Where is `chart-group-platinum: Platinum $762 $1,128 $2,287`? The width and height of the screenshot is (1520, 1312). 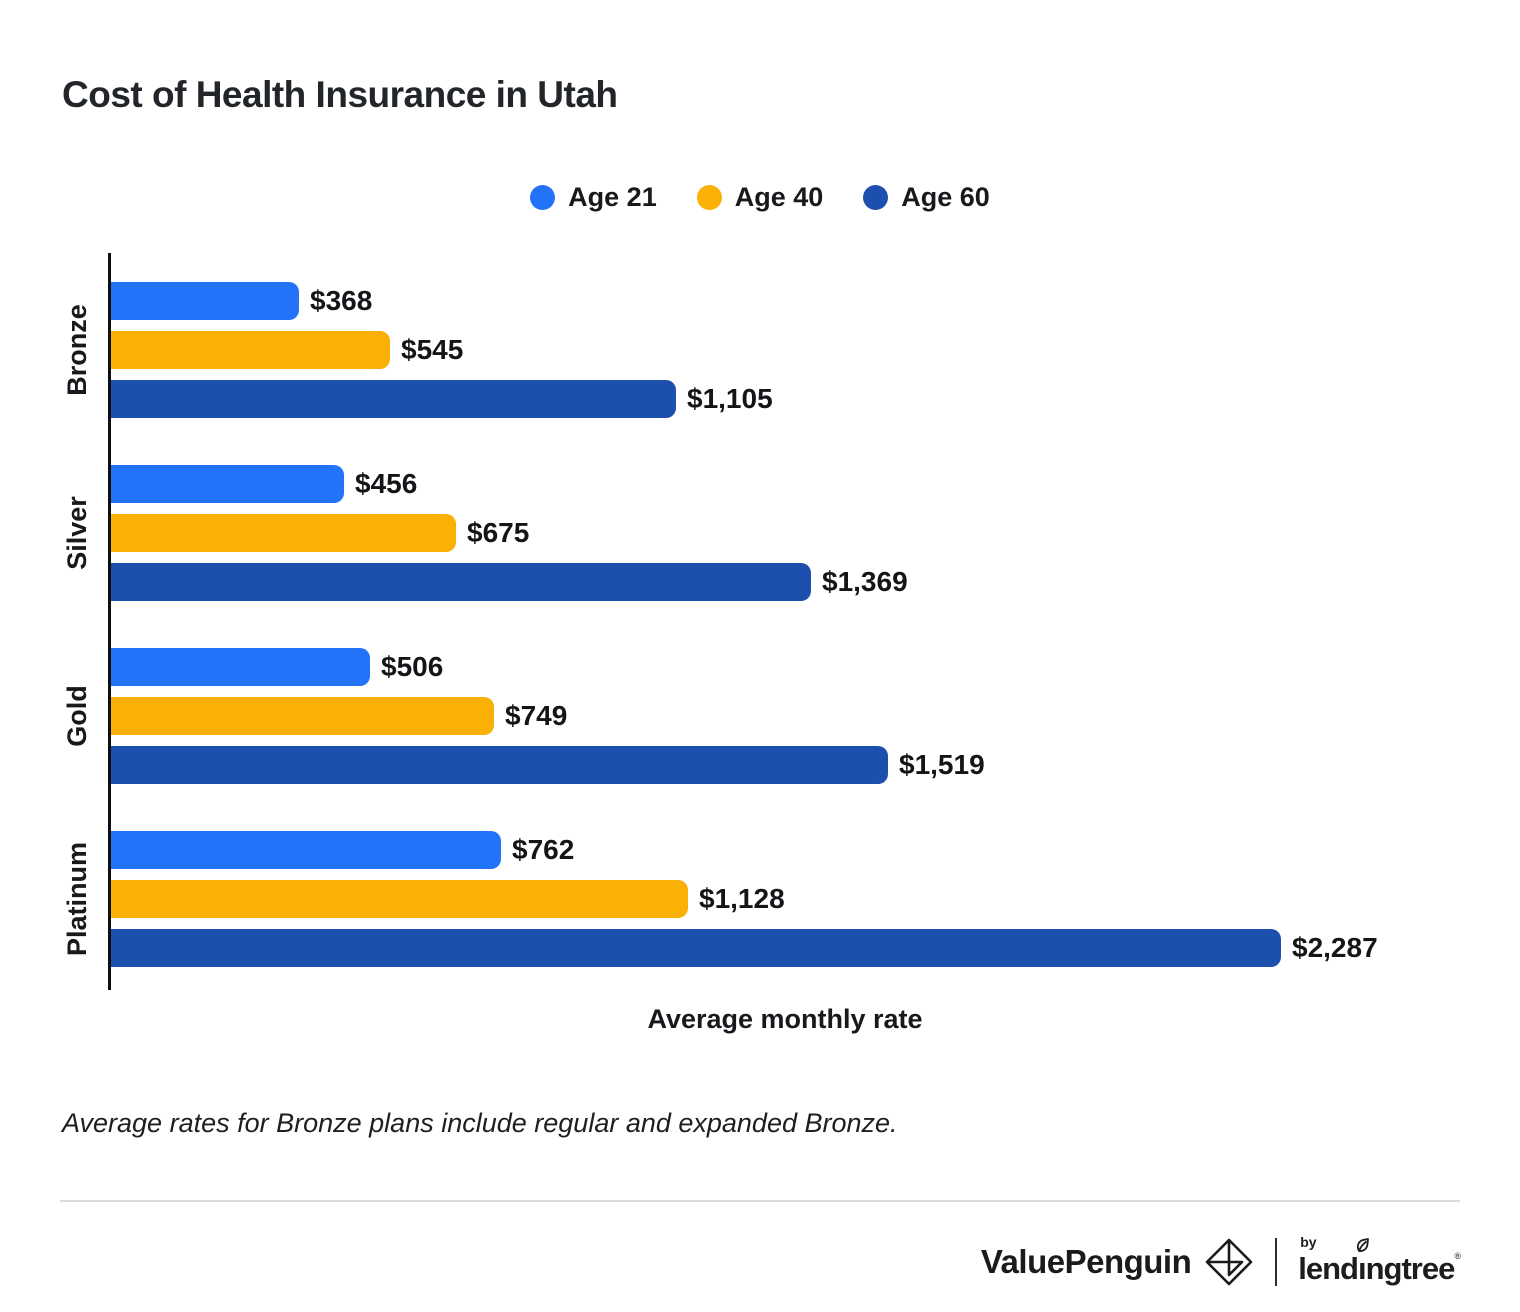
chart-group-platinum: Platinum $762 $1,128 $2,287 is located at coordinates (762, 899).